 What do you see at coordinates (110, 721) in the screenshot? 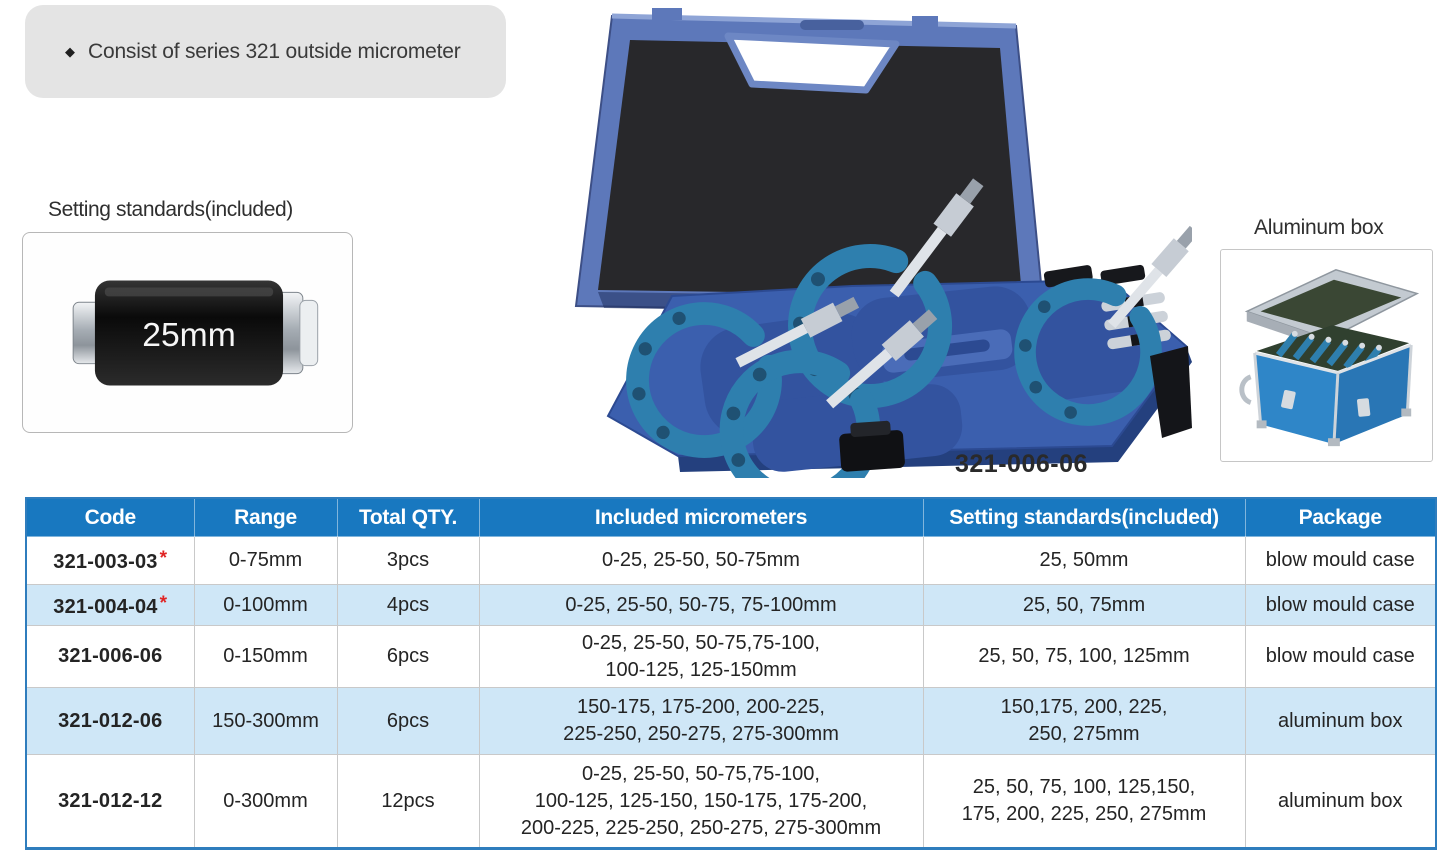
I see `code-cell: 321-012-06` at bounding box center [110, 721].